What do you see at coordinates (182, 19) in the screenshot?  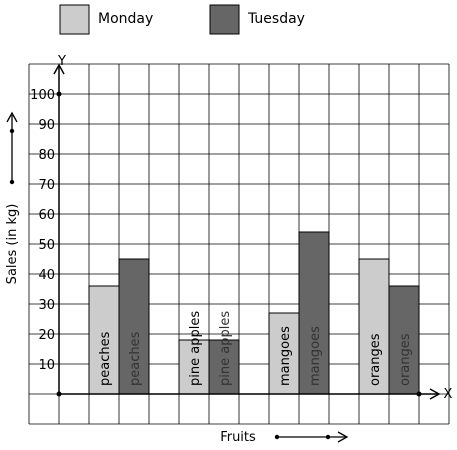 I see `legend: Monday Tuesday` at bounding box center [182, 19].